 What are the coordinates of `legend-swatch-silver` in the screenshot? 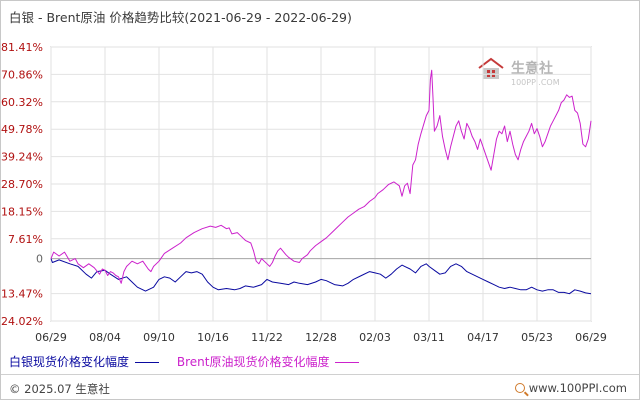 It's located at (147, 362).